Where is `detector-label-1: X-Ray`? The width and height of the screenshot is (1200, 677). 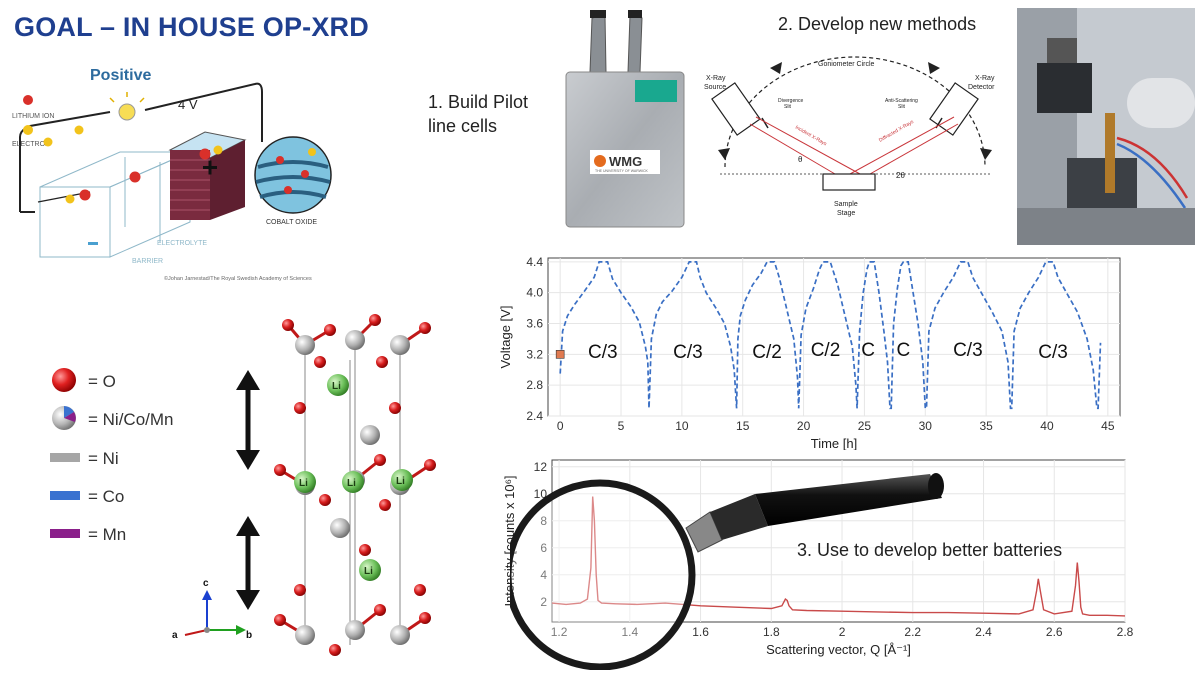 detector-label-1: X-Ray is located at coordinates (985, 78).